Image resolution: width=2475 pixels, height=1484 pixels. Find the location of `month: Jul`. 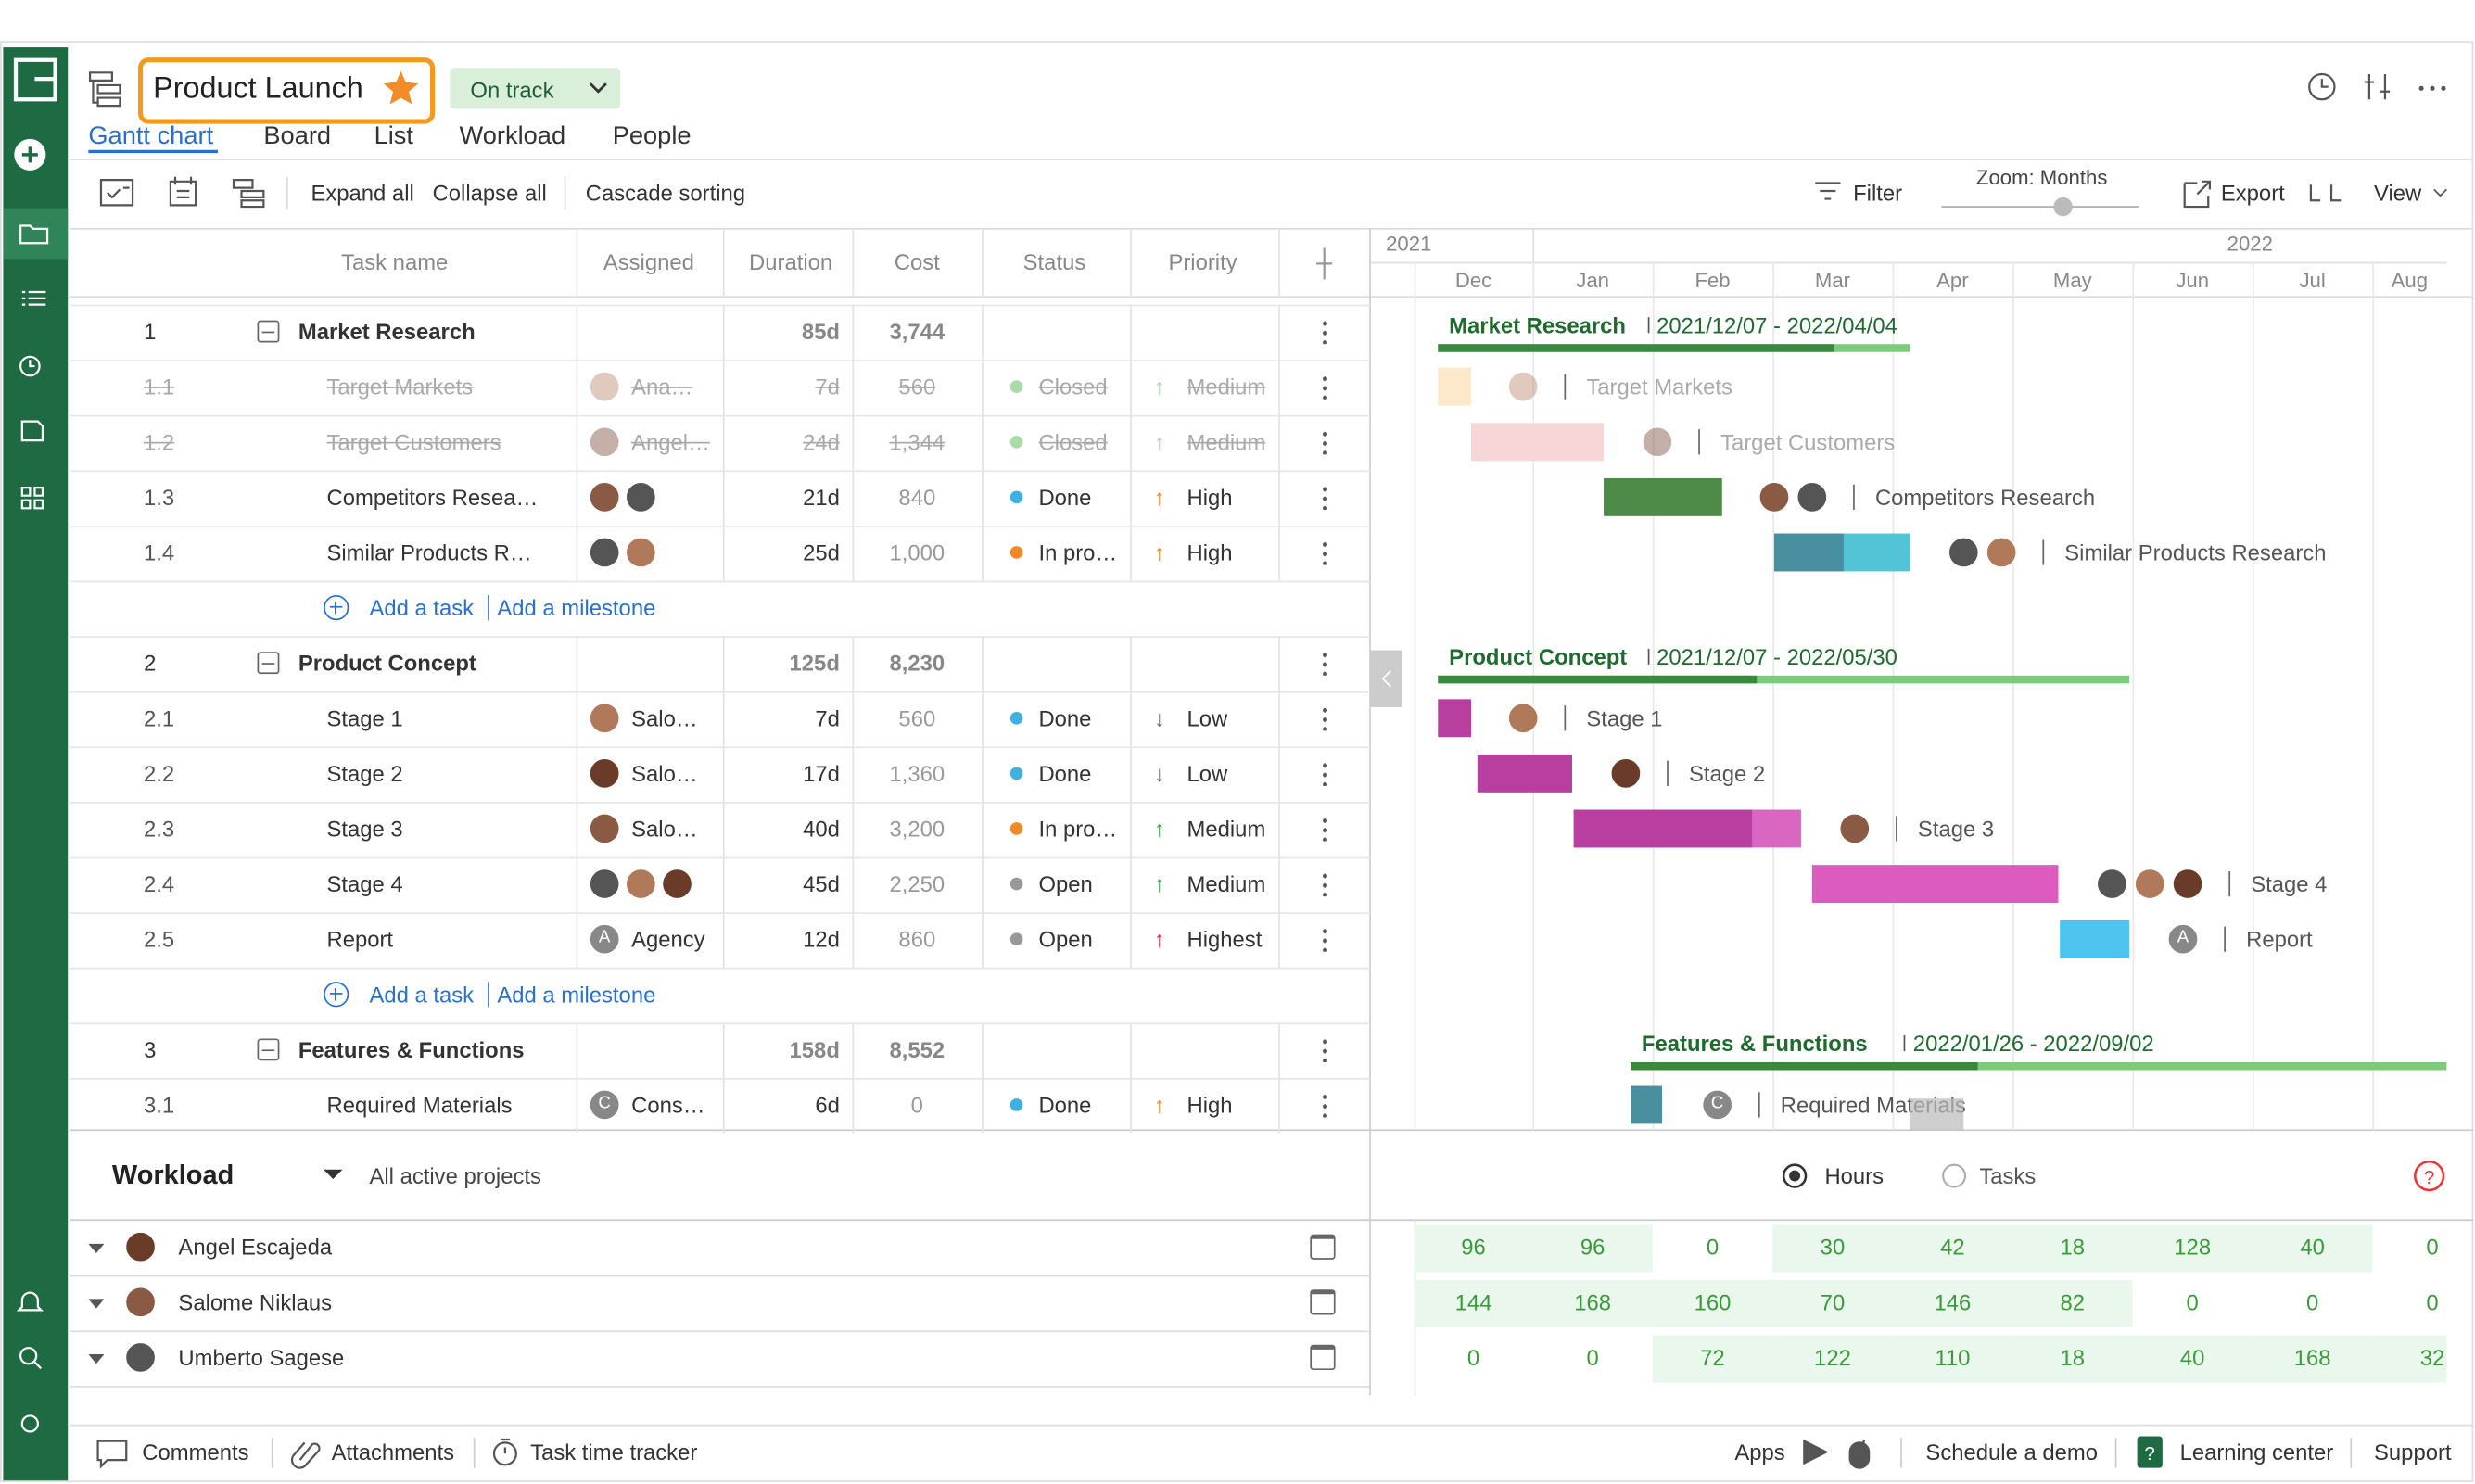

month: Jul is located at coordinates (2313, 280).